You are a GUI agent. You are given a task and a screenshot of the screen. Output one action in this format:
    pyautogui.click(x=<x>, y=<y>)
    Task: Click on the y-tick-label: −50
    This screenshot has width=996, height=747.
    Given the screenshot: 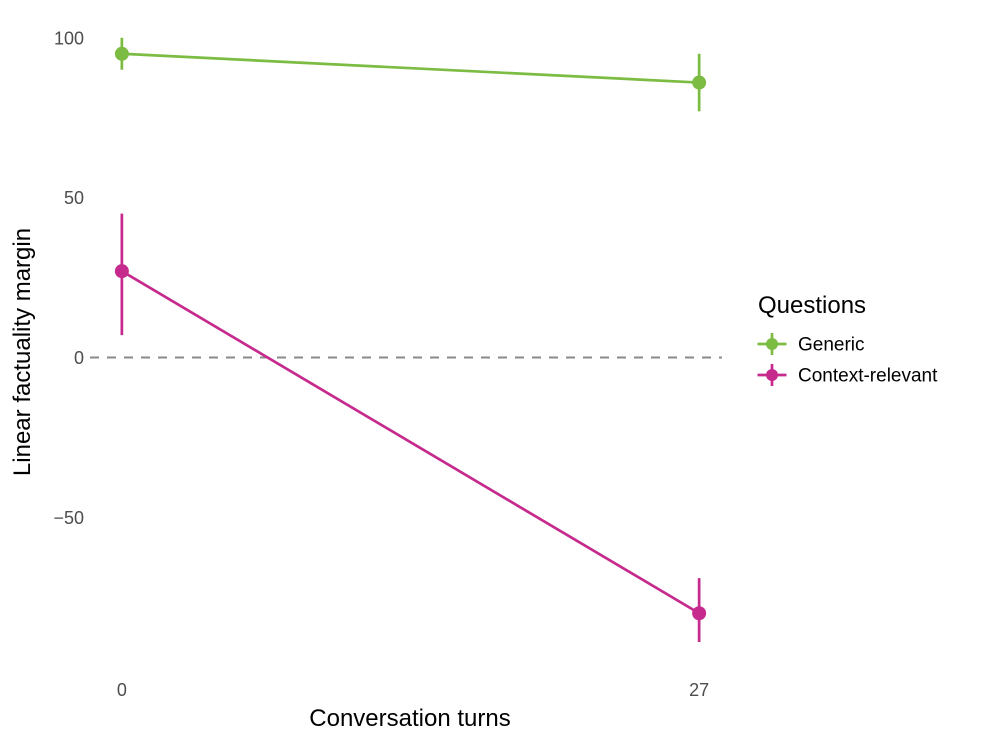 What is the action you would take?
    pyautogui.click(x=68, y=518)
    